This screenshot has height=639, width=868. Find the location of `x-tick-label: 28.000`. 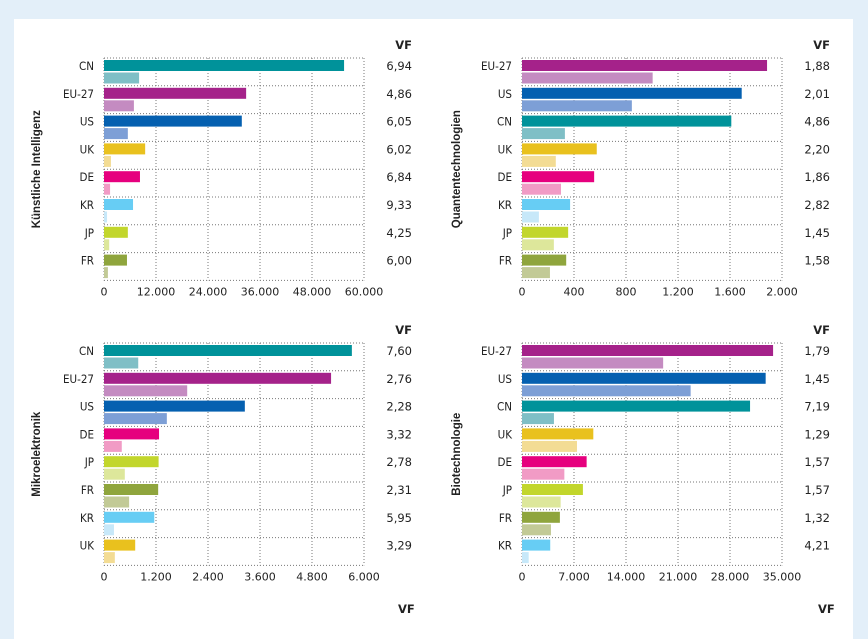

x-tick-label: 28.000 is located at coordinates (730, 576).